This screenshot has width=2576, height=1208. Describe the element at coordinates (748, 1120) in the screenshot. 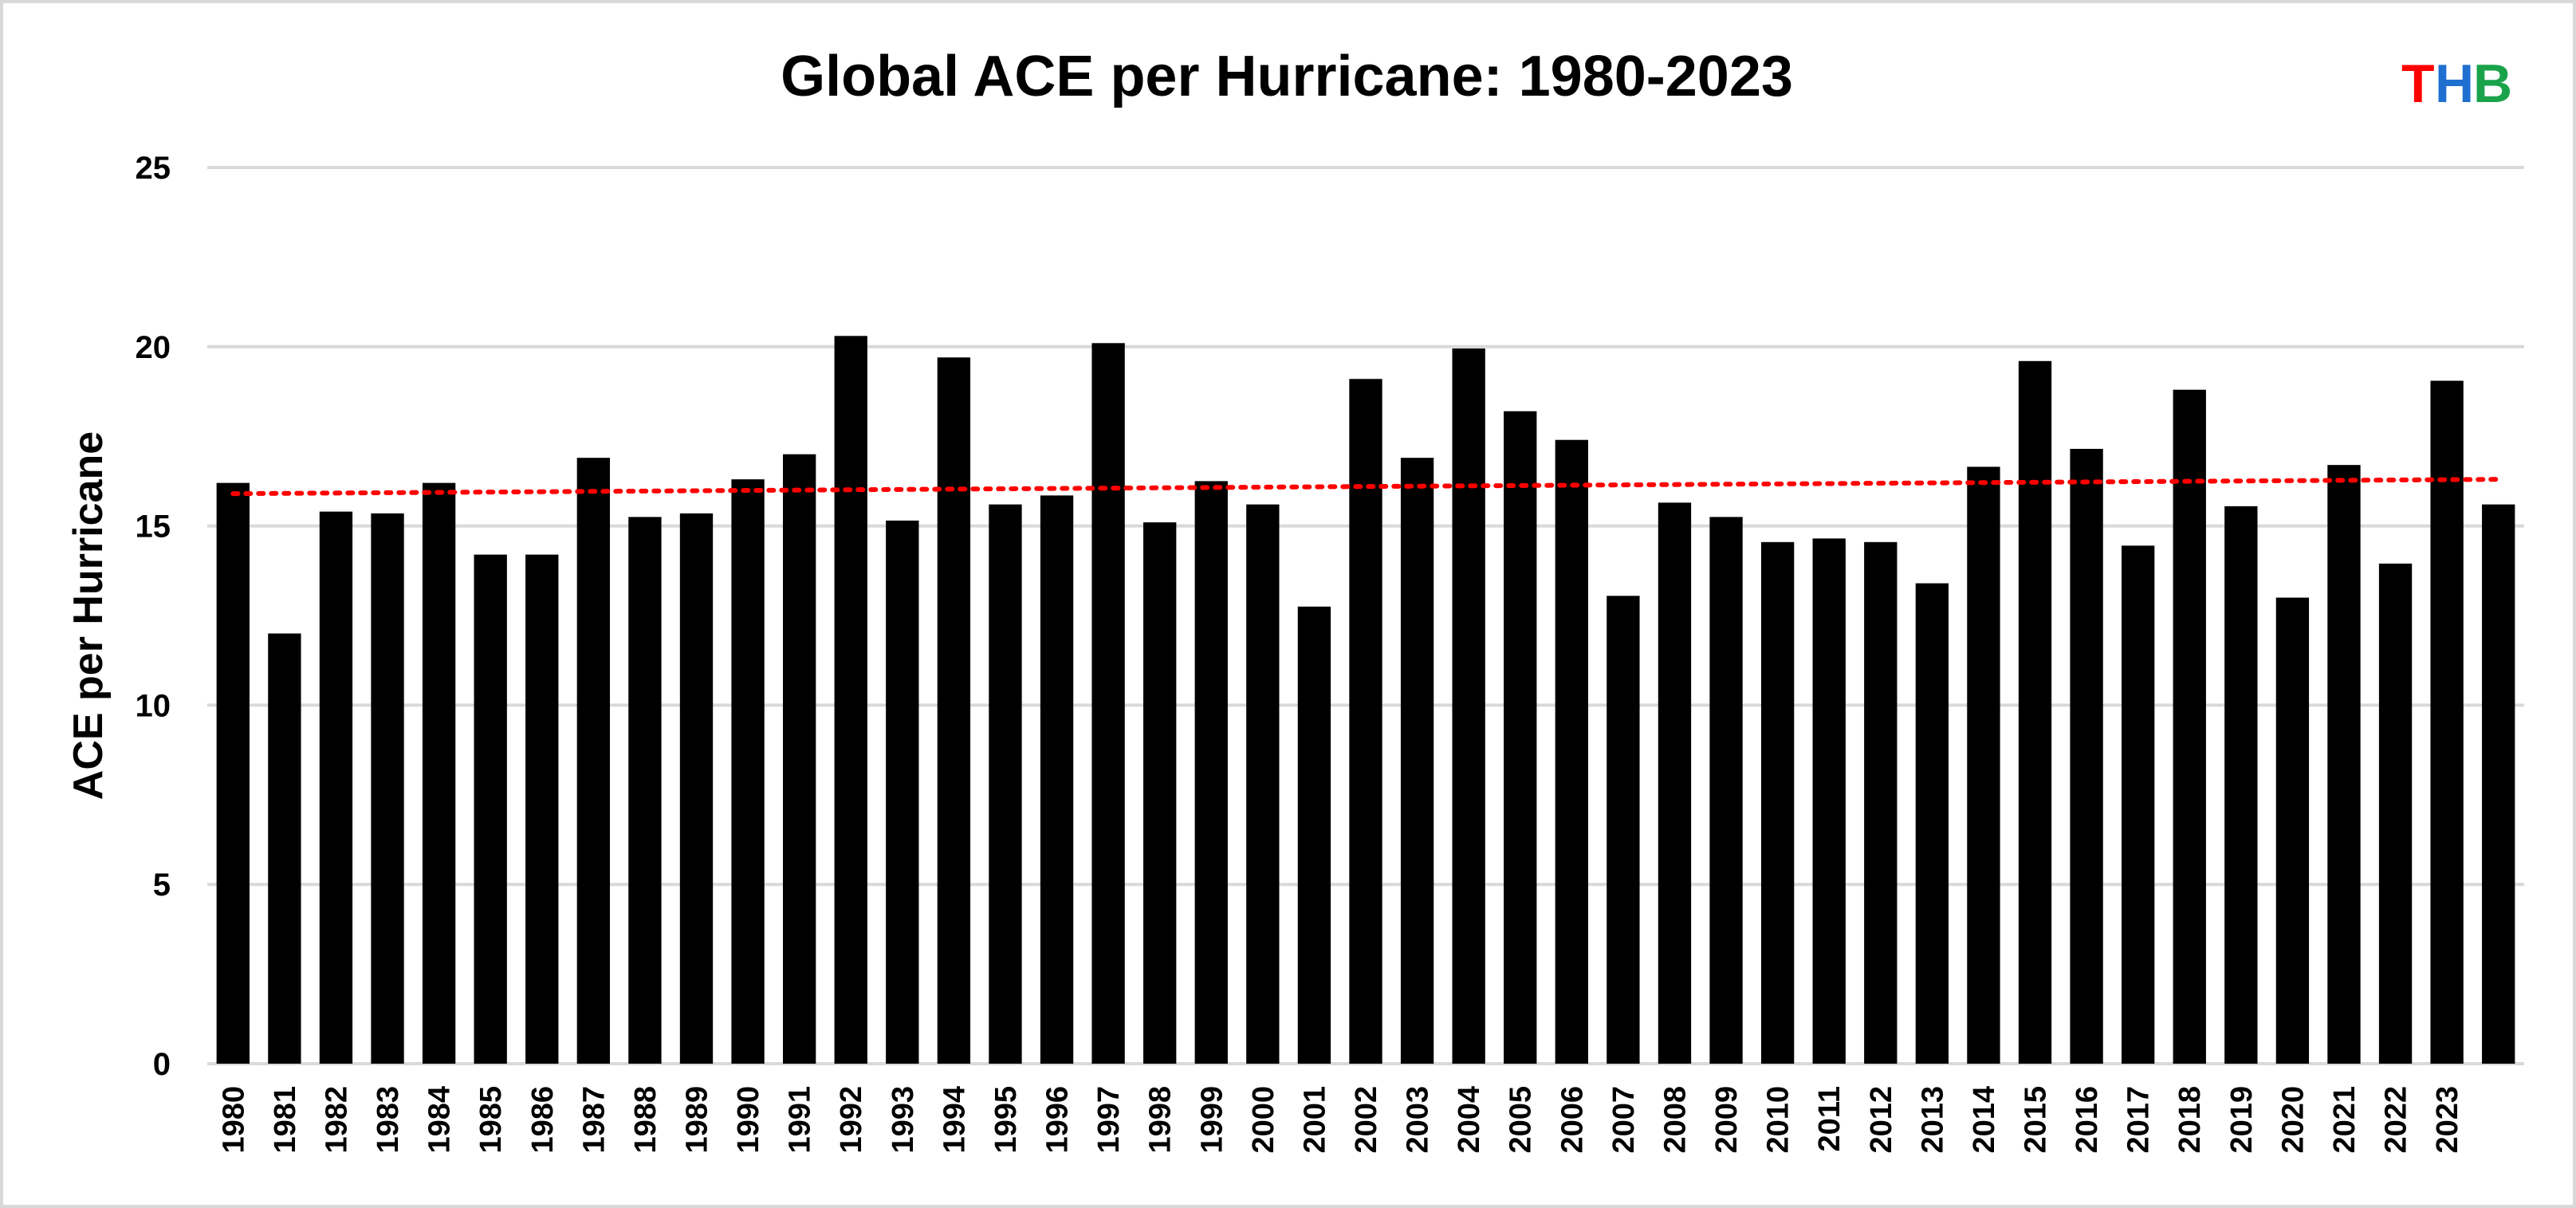

I see `x-tick-label: 1990` at that location.